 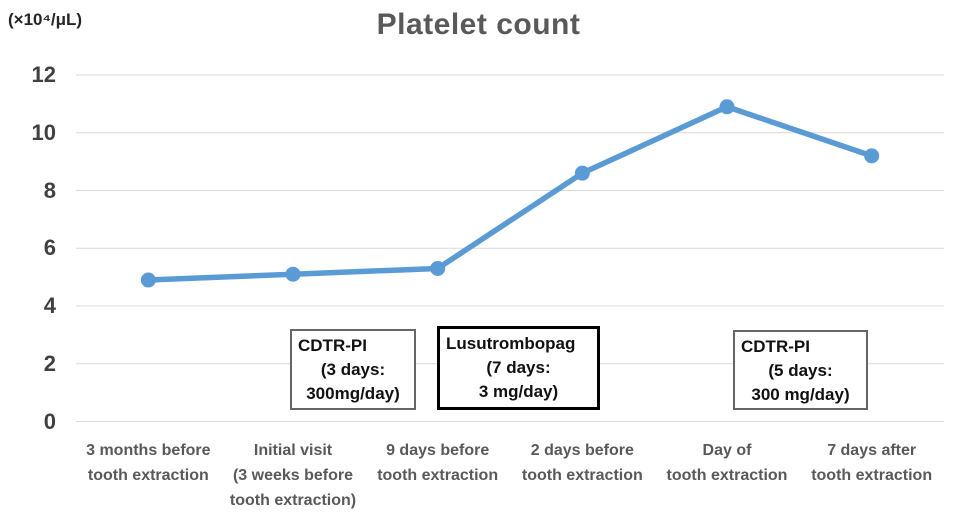 I want to click on annotation-box-cdtr-pi-5days: CDTR-PI (5 days: 300 mg/day), so click(x=800, y=370).